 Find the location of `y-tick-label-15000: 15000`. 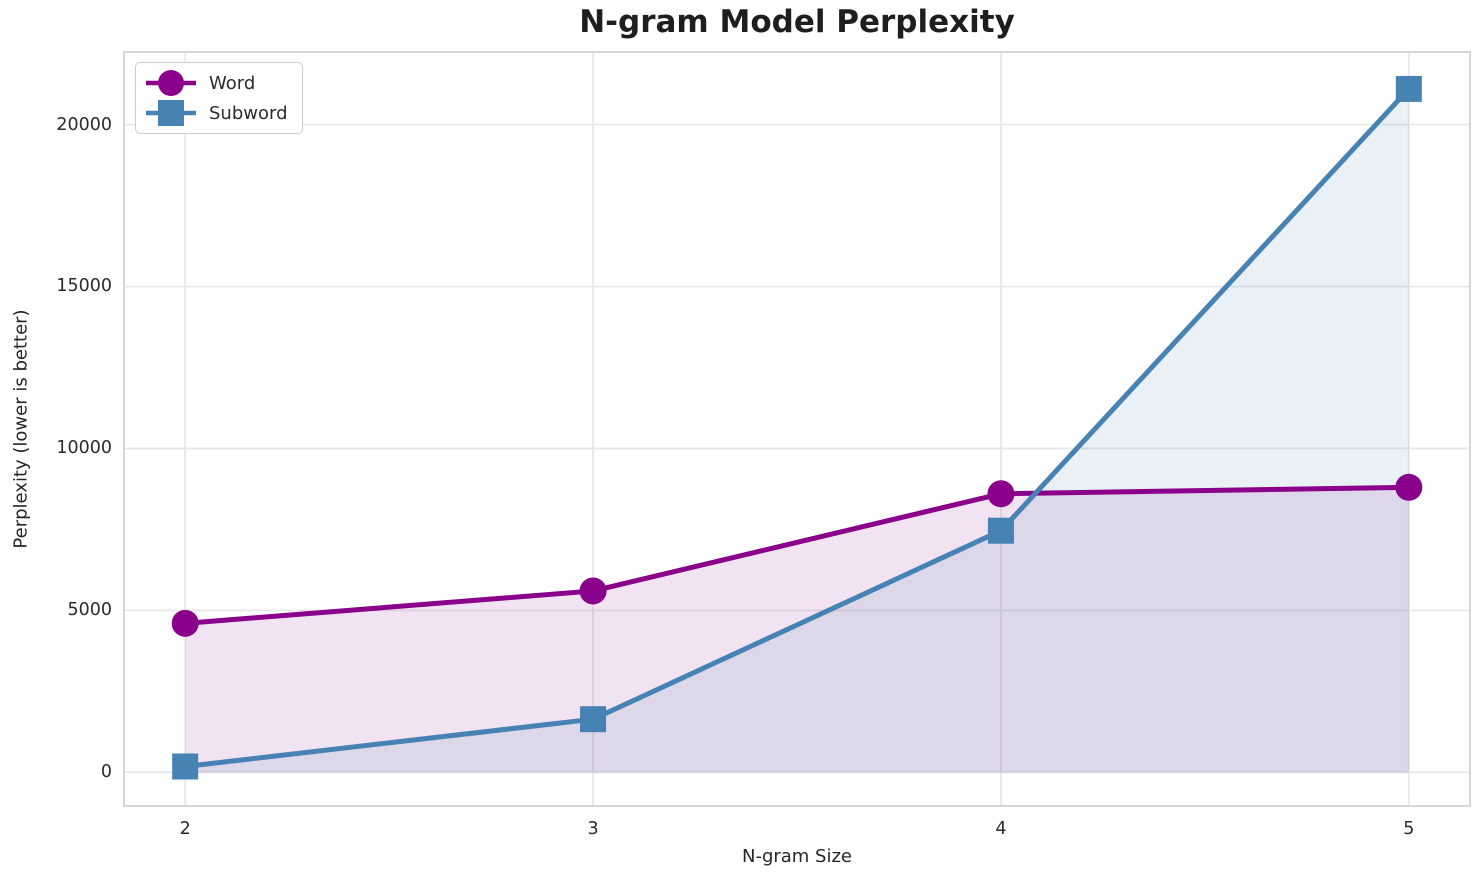

y-tick-label-15000: 15000 is located at coordinates (84, 286).